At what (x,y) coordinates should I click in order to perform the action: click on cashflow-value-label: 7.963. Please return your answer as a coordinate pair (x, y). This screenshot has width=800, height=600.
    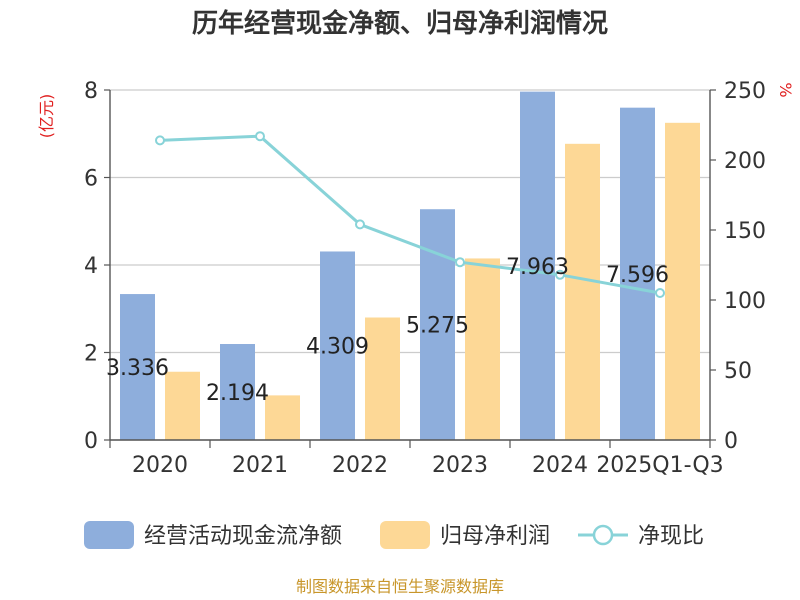
    Looking at the image, I should click on (537, 267).